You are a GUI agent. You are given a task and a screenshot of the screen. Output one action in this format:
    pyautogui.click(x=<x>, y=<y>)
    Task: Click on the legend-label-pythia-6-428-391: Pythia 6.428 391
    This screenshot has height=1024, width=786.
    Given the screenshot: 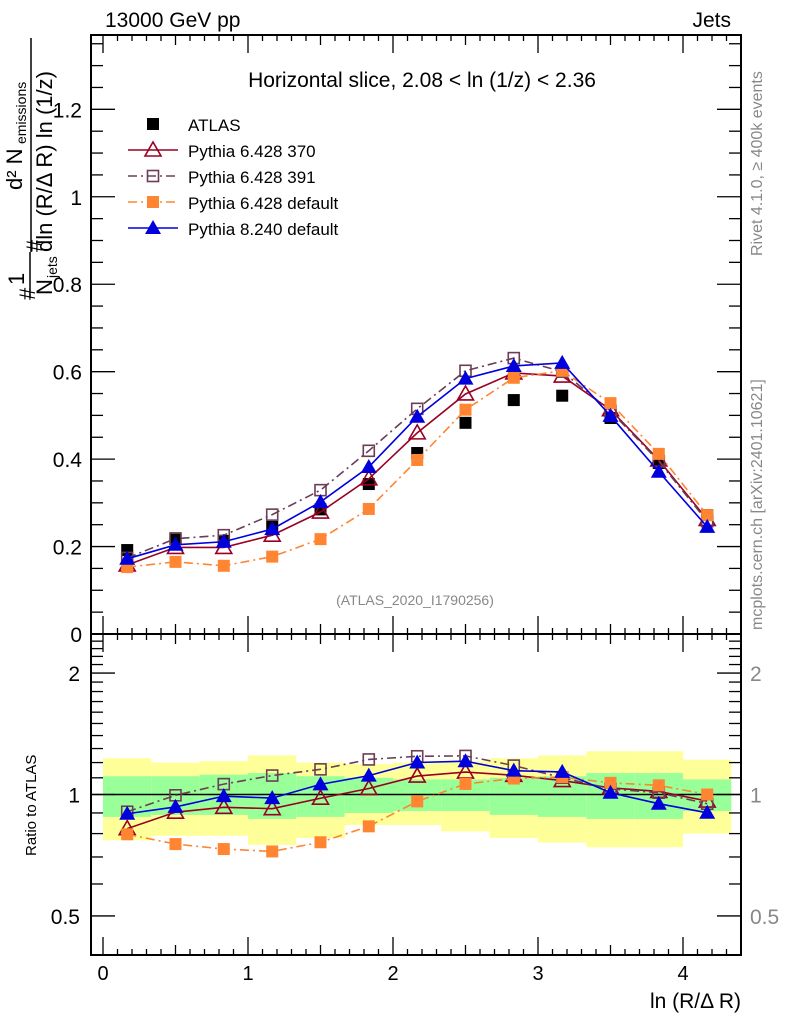 What is the action you would take?
    pyautogui.click(x=252, y=177)
    